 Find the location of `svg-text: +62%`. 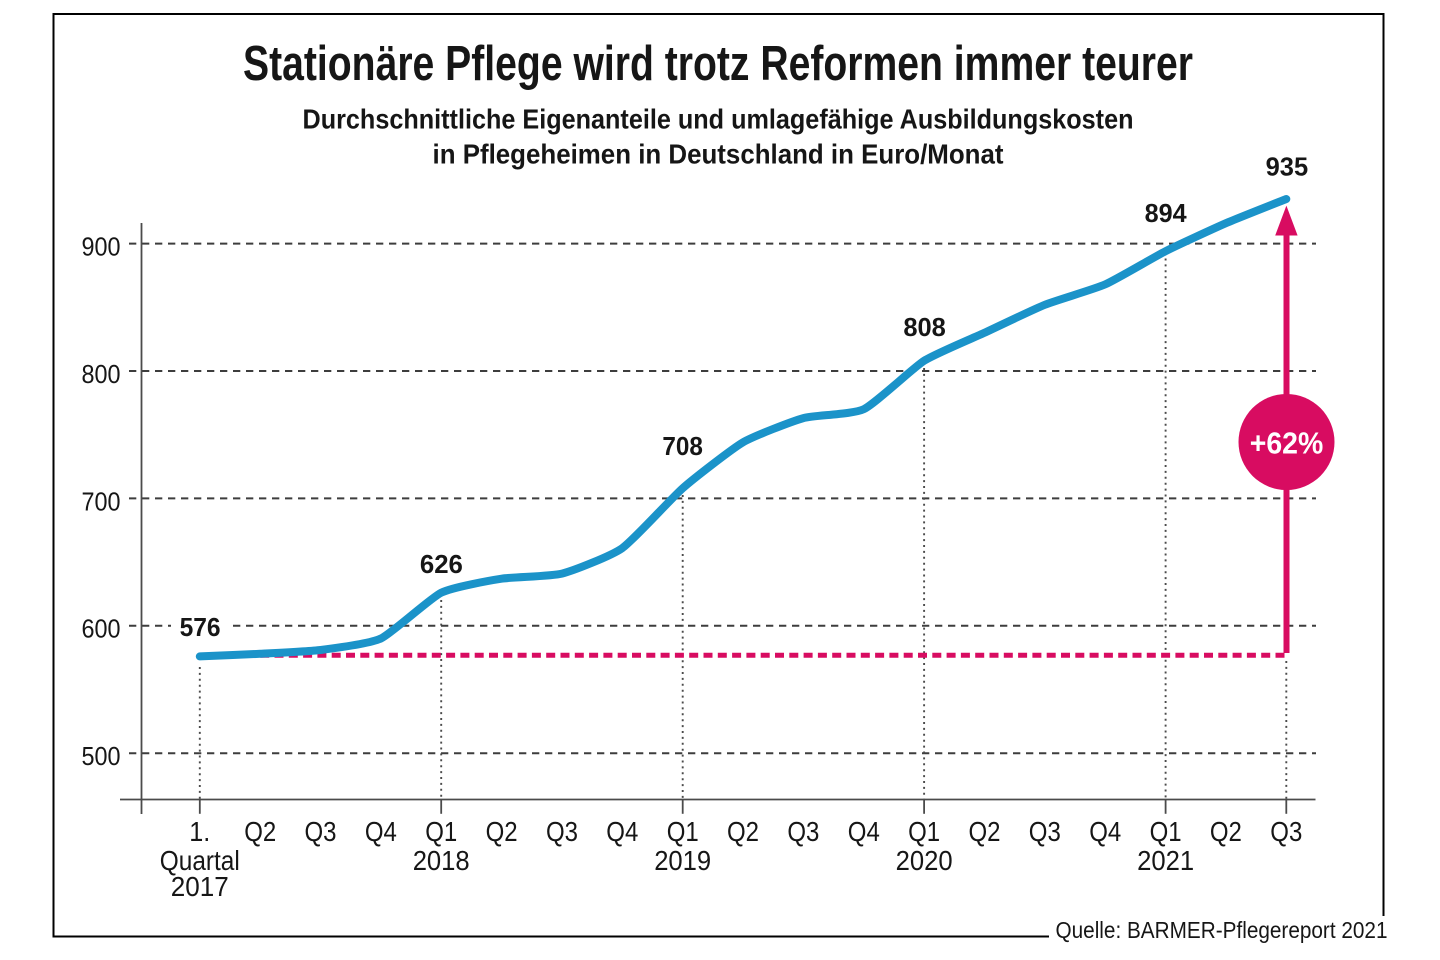

svg-text: +62% is located at coordinates (1287, 442).